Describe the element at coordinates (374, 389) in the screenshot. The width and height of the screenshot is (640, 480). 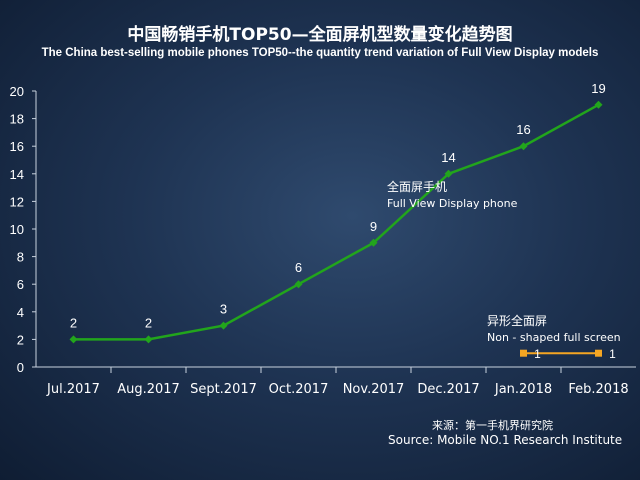
I see `x-tick-label: Nov.2017` at that location.